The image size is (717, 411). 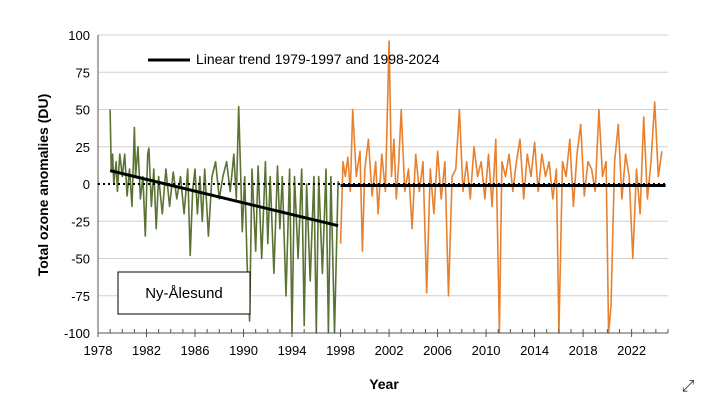 I want to click on x-tick-label: 1982, so click(x=146, y=350).